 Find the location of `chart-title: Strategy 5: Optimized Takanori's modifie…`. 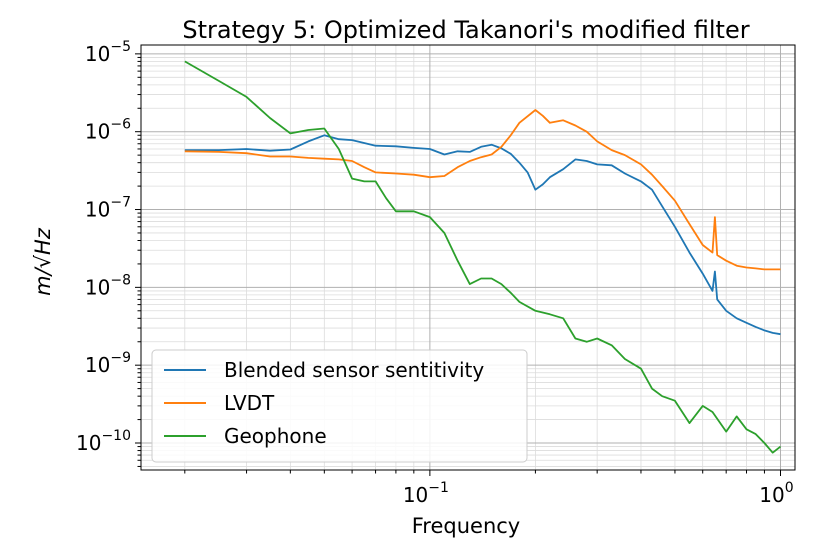

chart-title: Strategy 5: Optimized Takanori's modifie… is located at coordinates (465, 30).